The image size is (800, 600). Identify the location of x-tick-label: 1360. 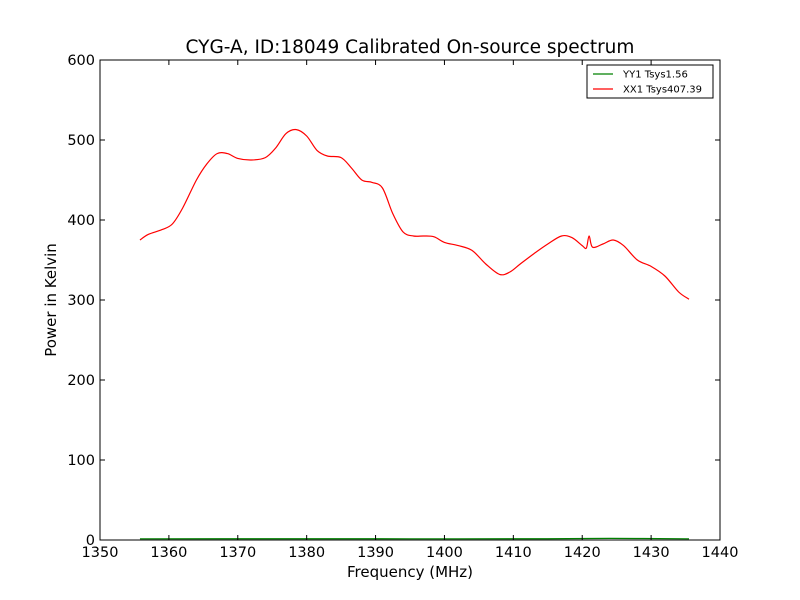
(168, 553).